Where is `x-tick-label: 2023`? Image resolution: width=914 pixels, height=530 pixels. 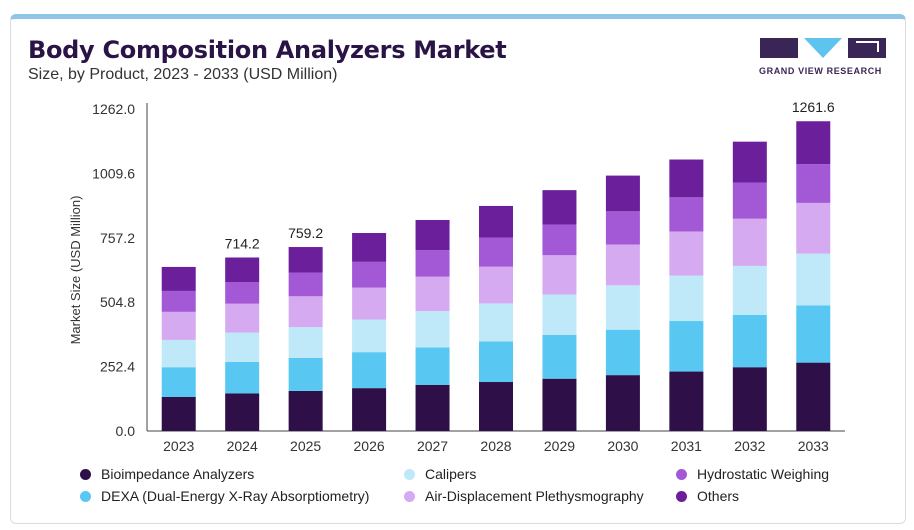
x-tick-label: 2023 is located at coordinates (178, 446).